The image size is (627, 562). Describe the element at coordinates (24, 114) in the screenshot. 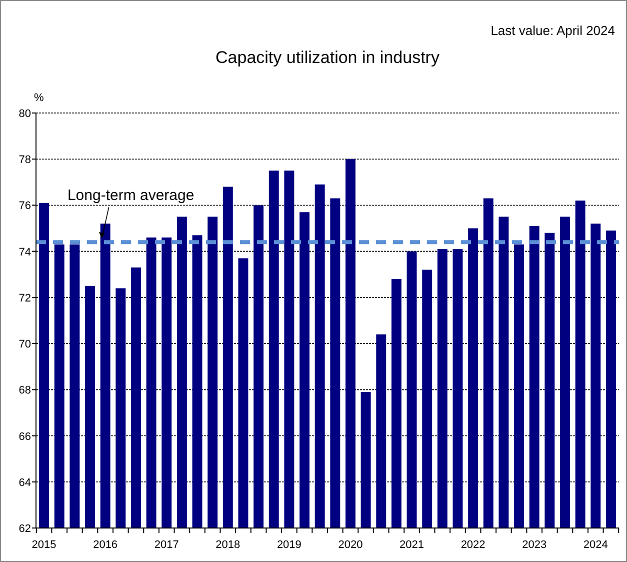

I see `y-tick-label: 80` at that location.